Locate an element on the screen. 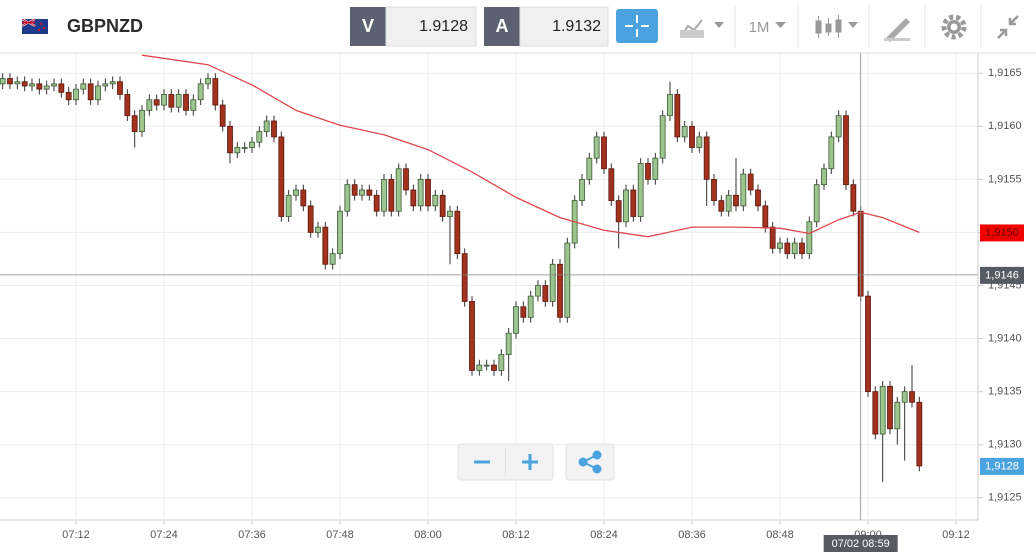 Image resolution: width=1036 pixels, height=560 pixels. draw-button is located at coordinates (897, 30).